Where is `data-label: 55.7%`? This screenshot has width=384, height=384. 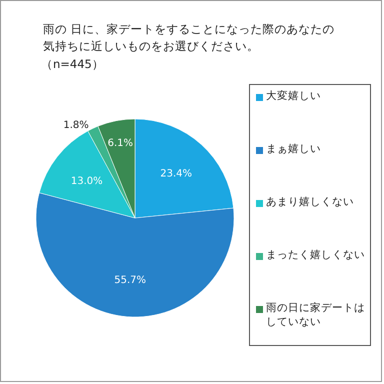
data-label: 55.7% is located at coordinates (130, 280).